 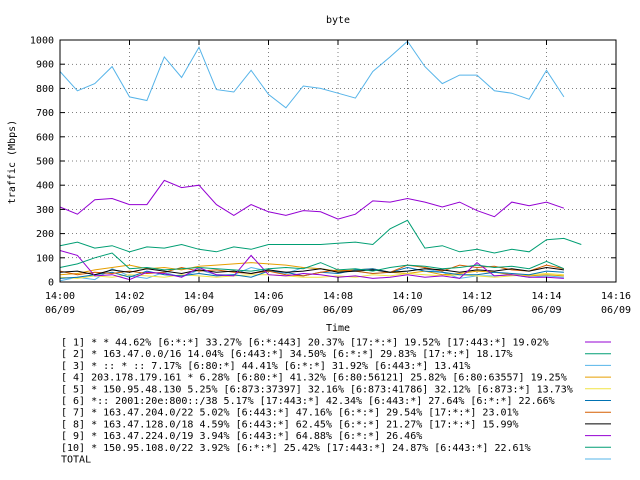 I want to click on y-tick-label: 0, so click(x=51, y=283).